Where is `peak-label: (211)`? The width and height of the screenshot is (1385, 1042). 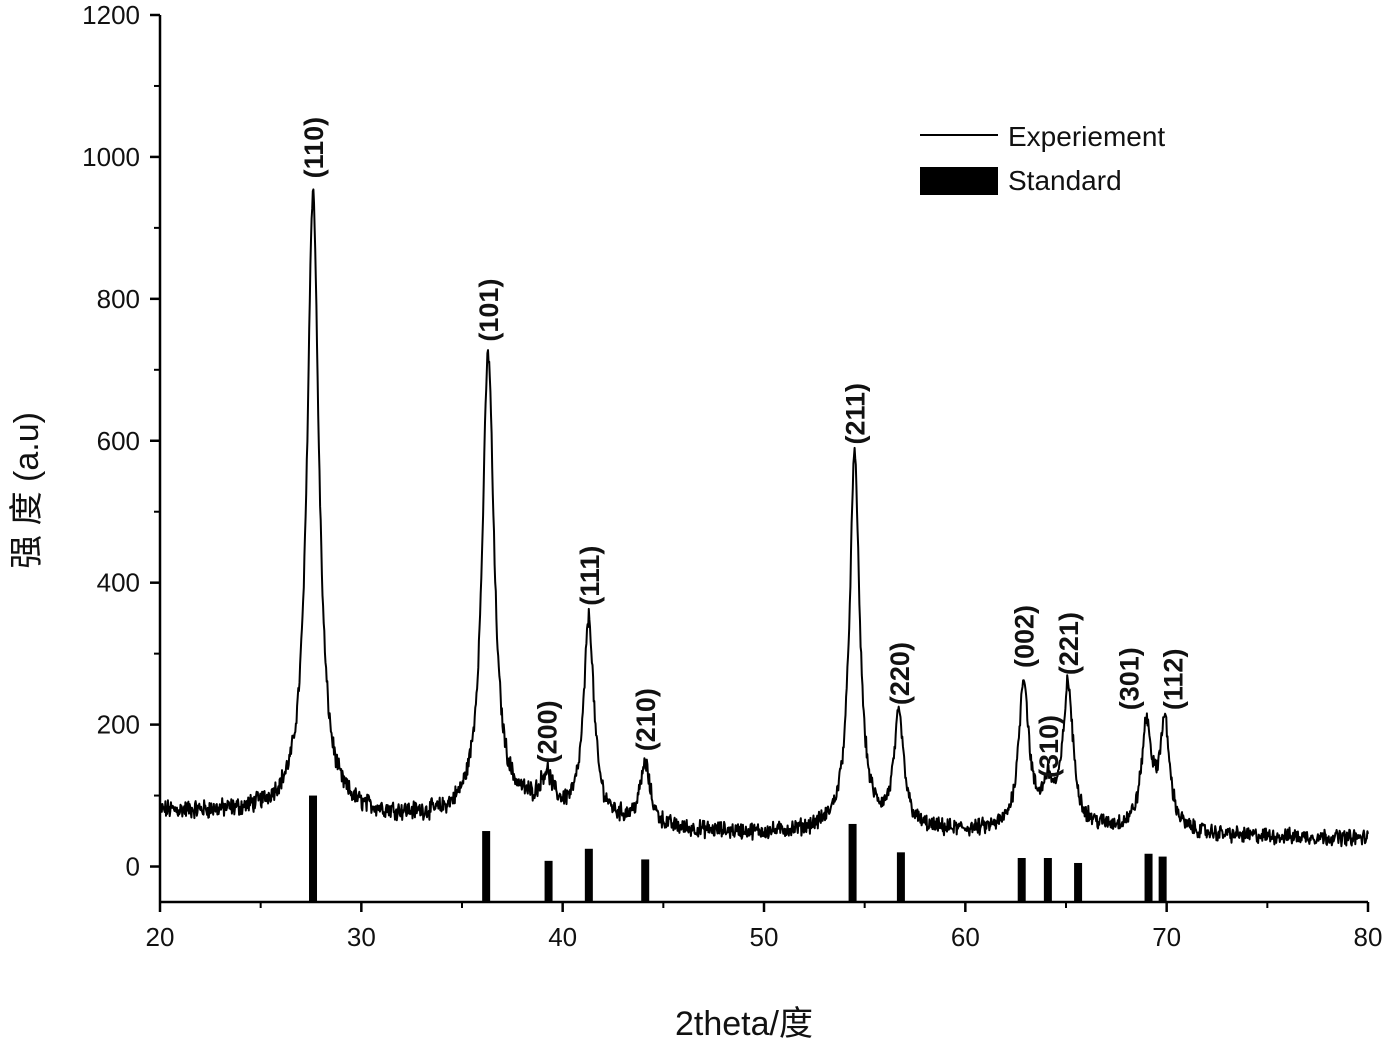 peak-label: (211) is located at coordinates (856, 414).